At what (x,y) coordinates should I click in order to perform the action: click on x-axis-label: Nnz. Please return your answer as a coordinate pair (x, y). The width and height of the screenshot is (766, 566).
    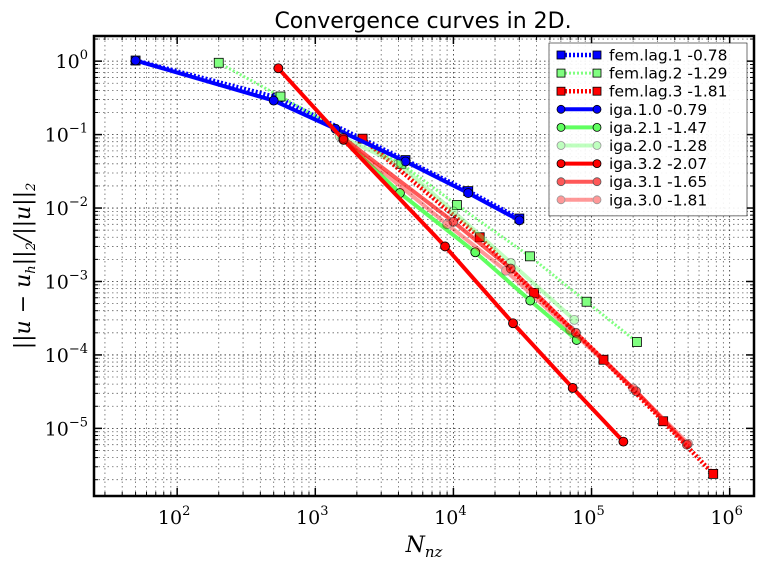
    Looking at the image, I should click on (424, 547).